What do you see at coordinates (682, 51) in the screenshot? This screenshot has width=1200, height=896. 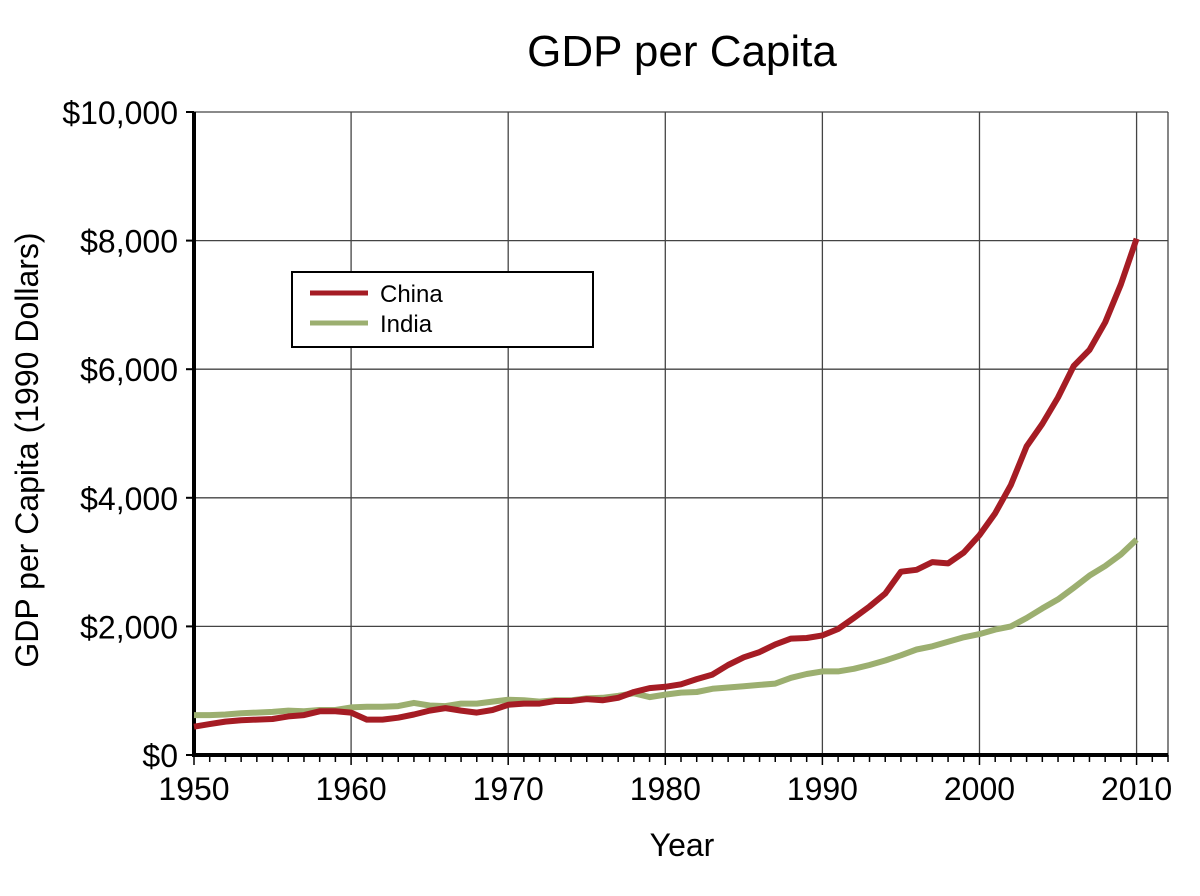 I see `chart-title: GDP per Capita` at bounding box center [682, 51].